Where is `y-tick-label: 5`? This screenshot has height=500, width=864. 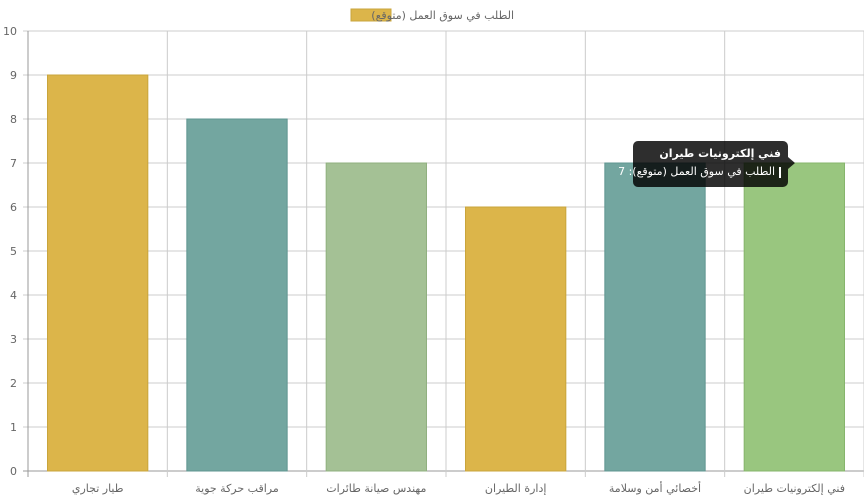
y-tick-label: 5 is located at coordinates (13, 251).